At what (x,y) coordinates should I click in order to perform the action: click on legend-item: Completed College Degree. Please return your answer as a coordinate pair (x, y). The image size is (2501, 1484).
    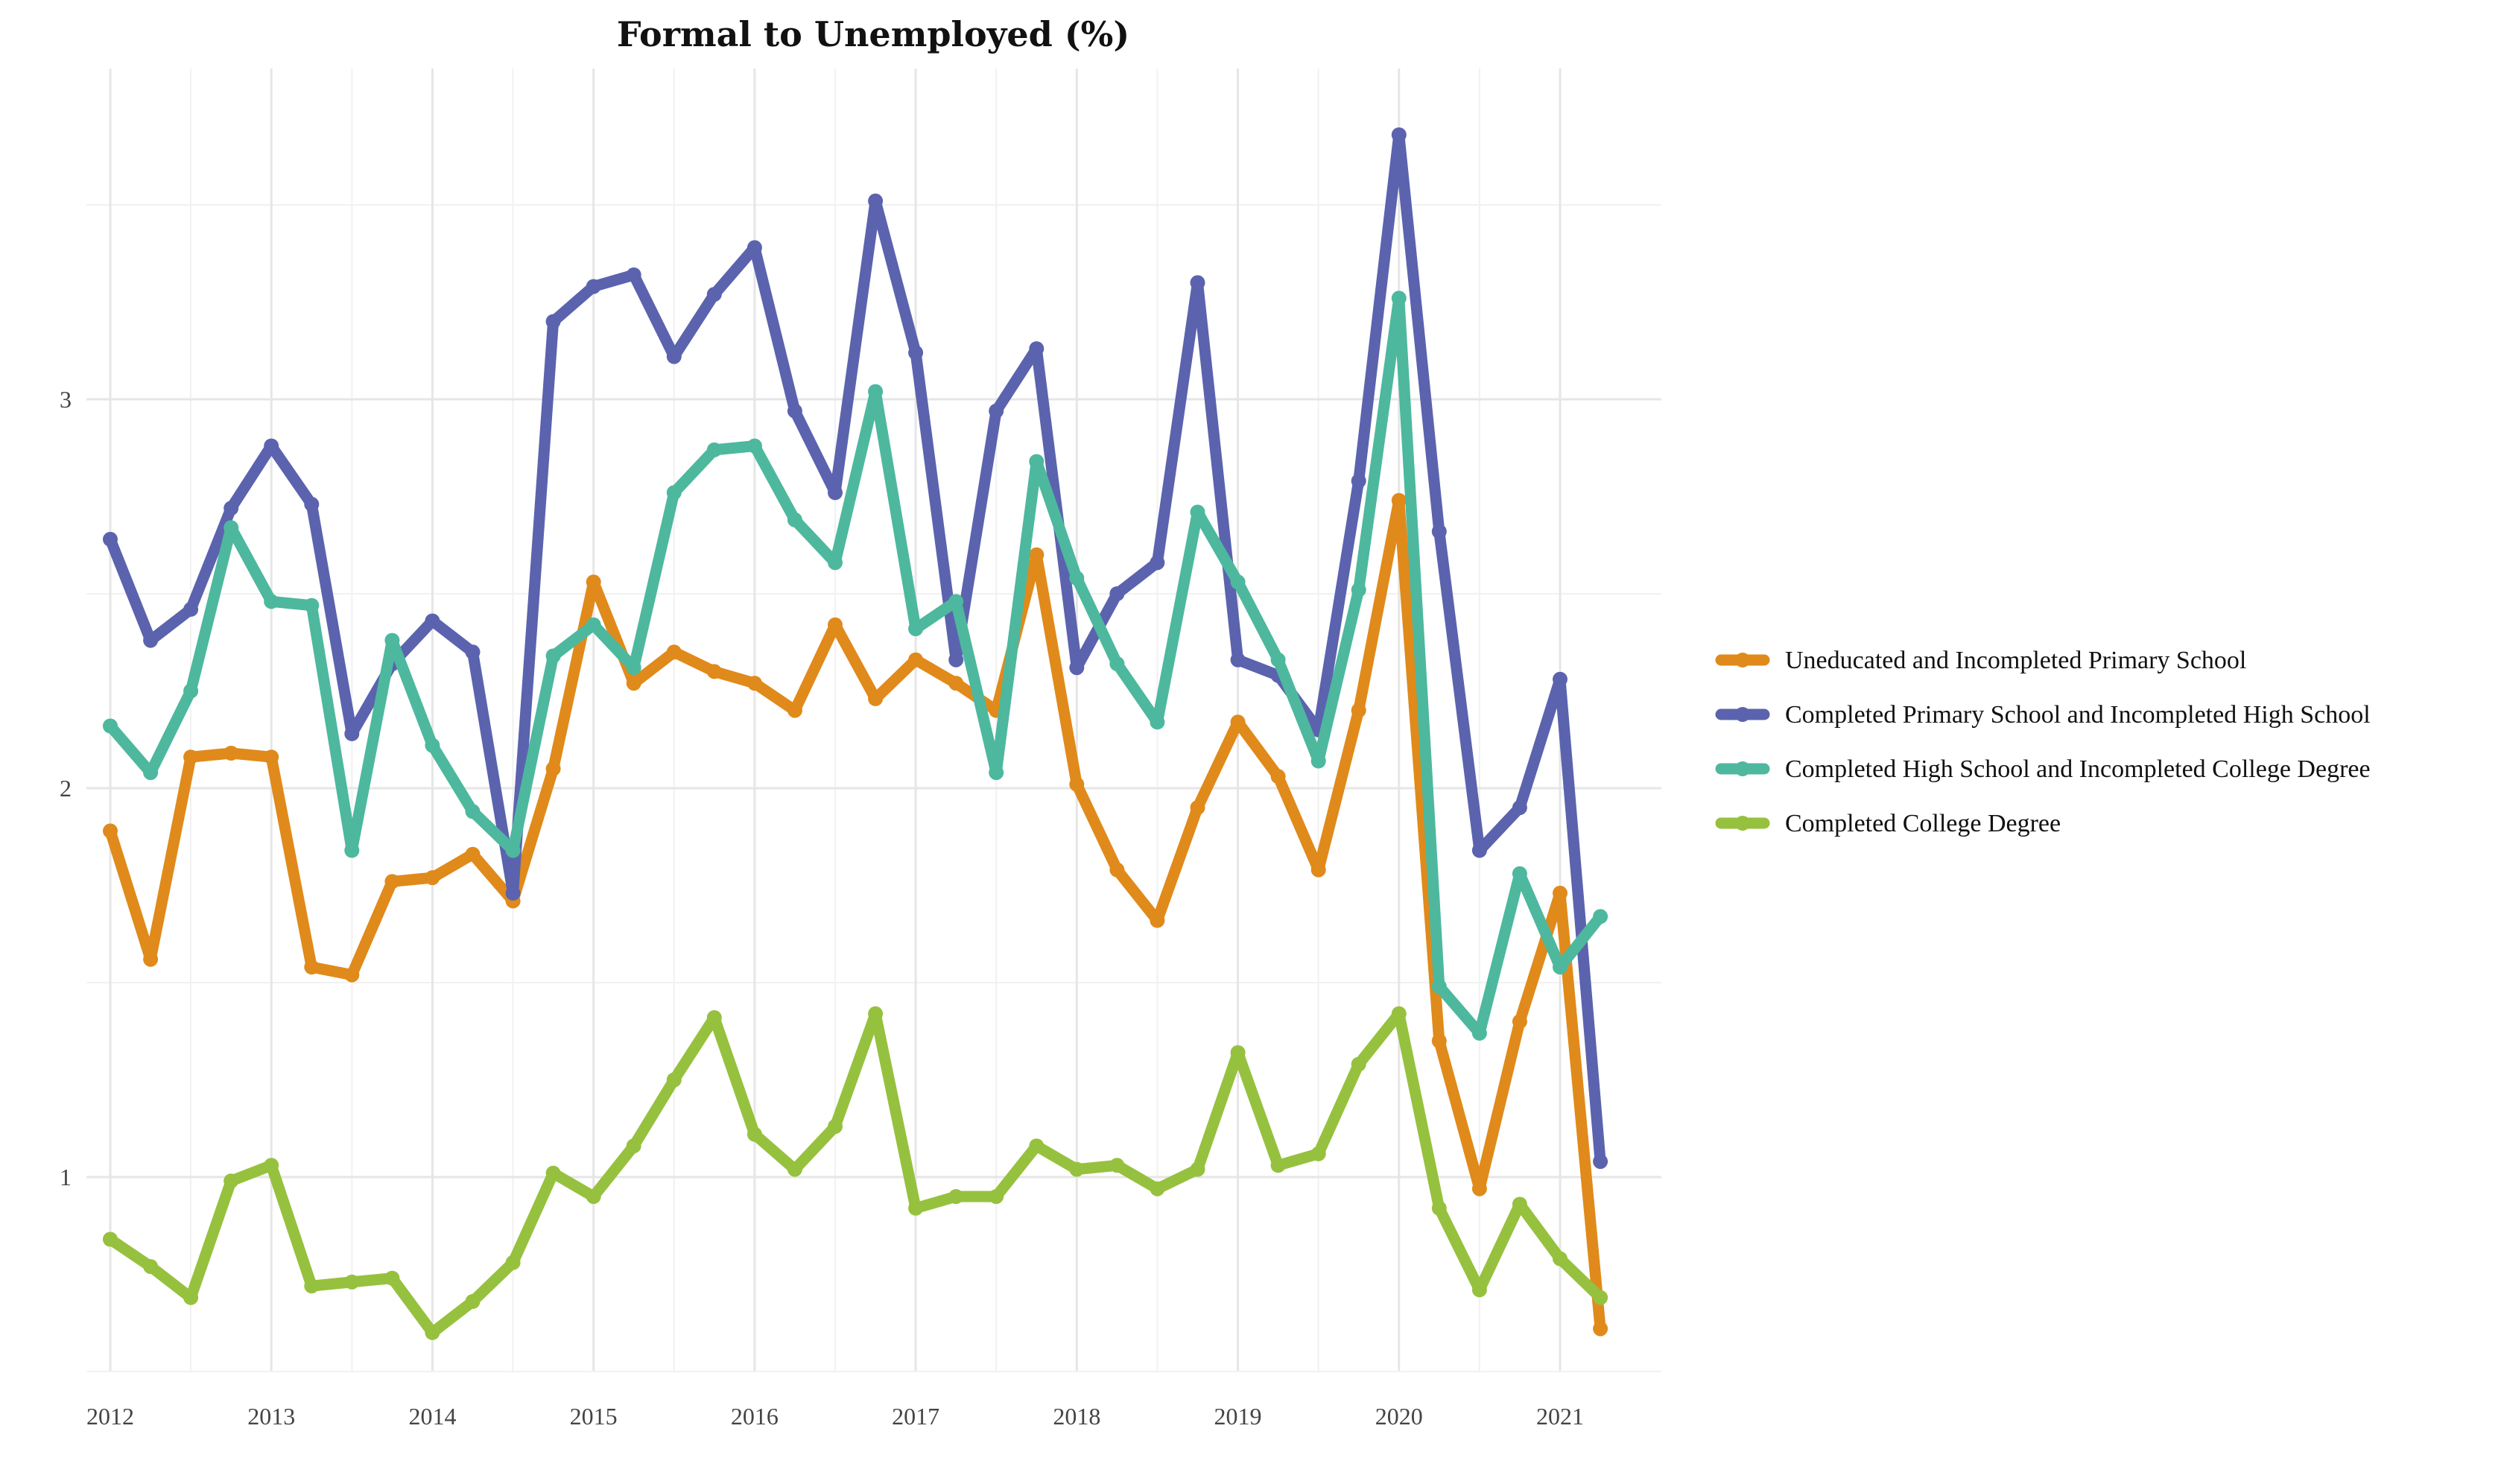
    Looking at the image, I should click on (1888, 823).